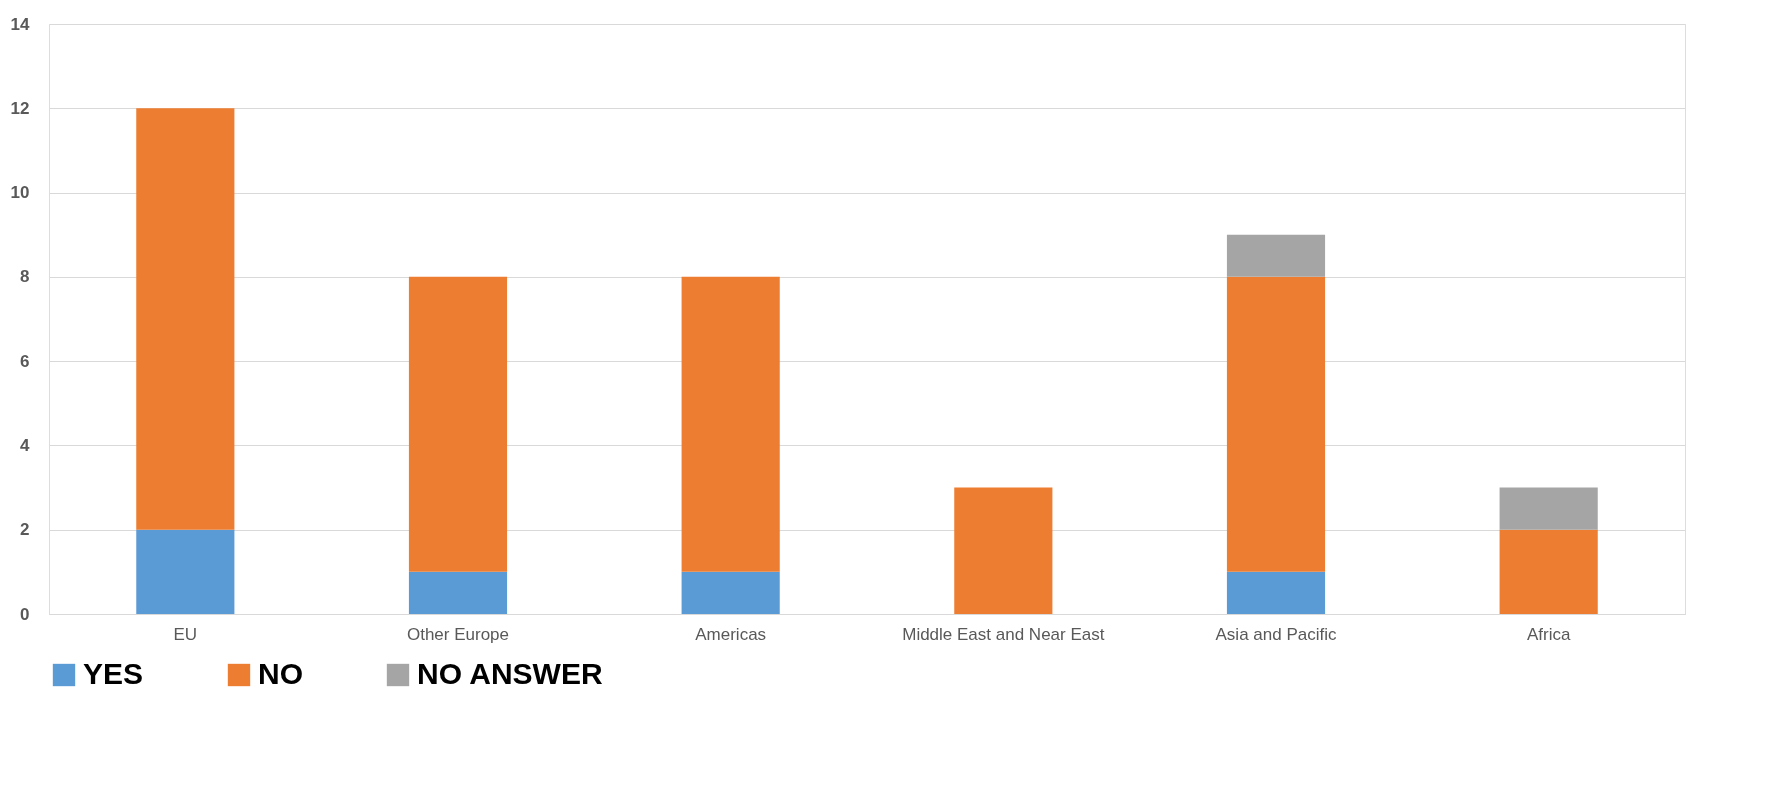 The height and width of the screenshot is (799, 1785). I want to click on y-tick-label: 6, so click(25, 361).